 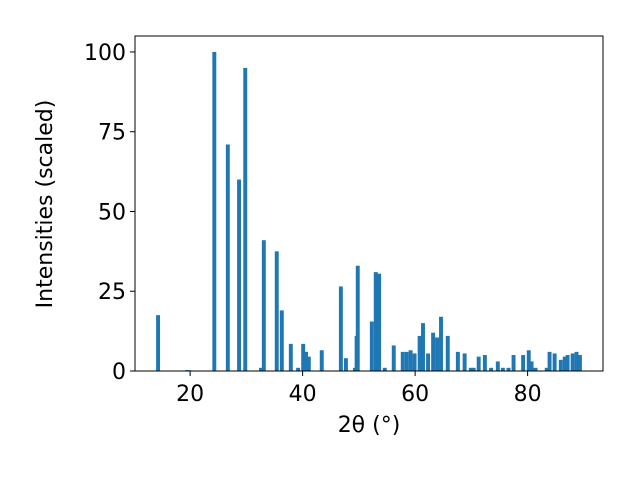 What do you see at coordinates (119, 372) in the screenshot?
I see `y-tick-label: 0` at bounding box center [119, 372].